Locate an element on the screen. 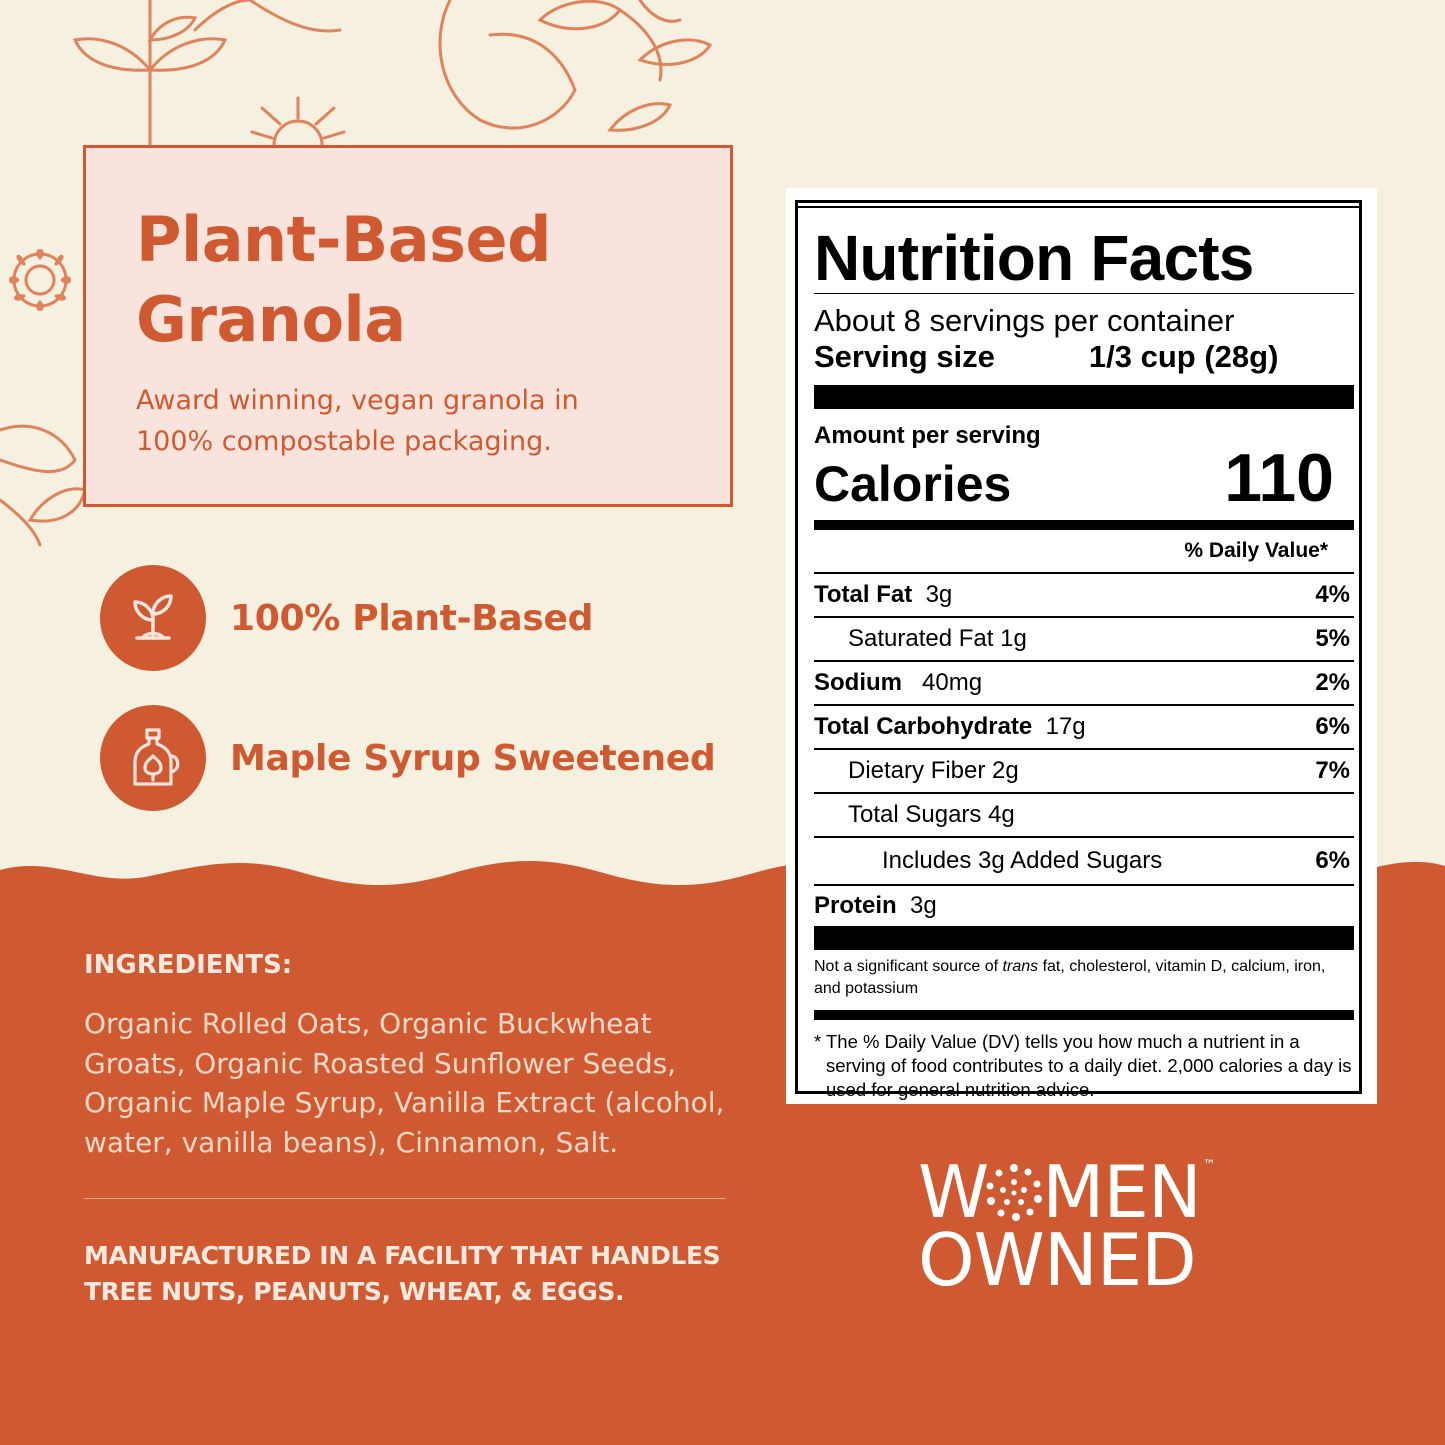  nutrition-title: Nutrition Facts is located at coordinates (1034, 258).